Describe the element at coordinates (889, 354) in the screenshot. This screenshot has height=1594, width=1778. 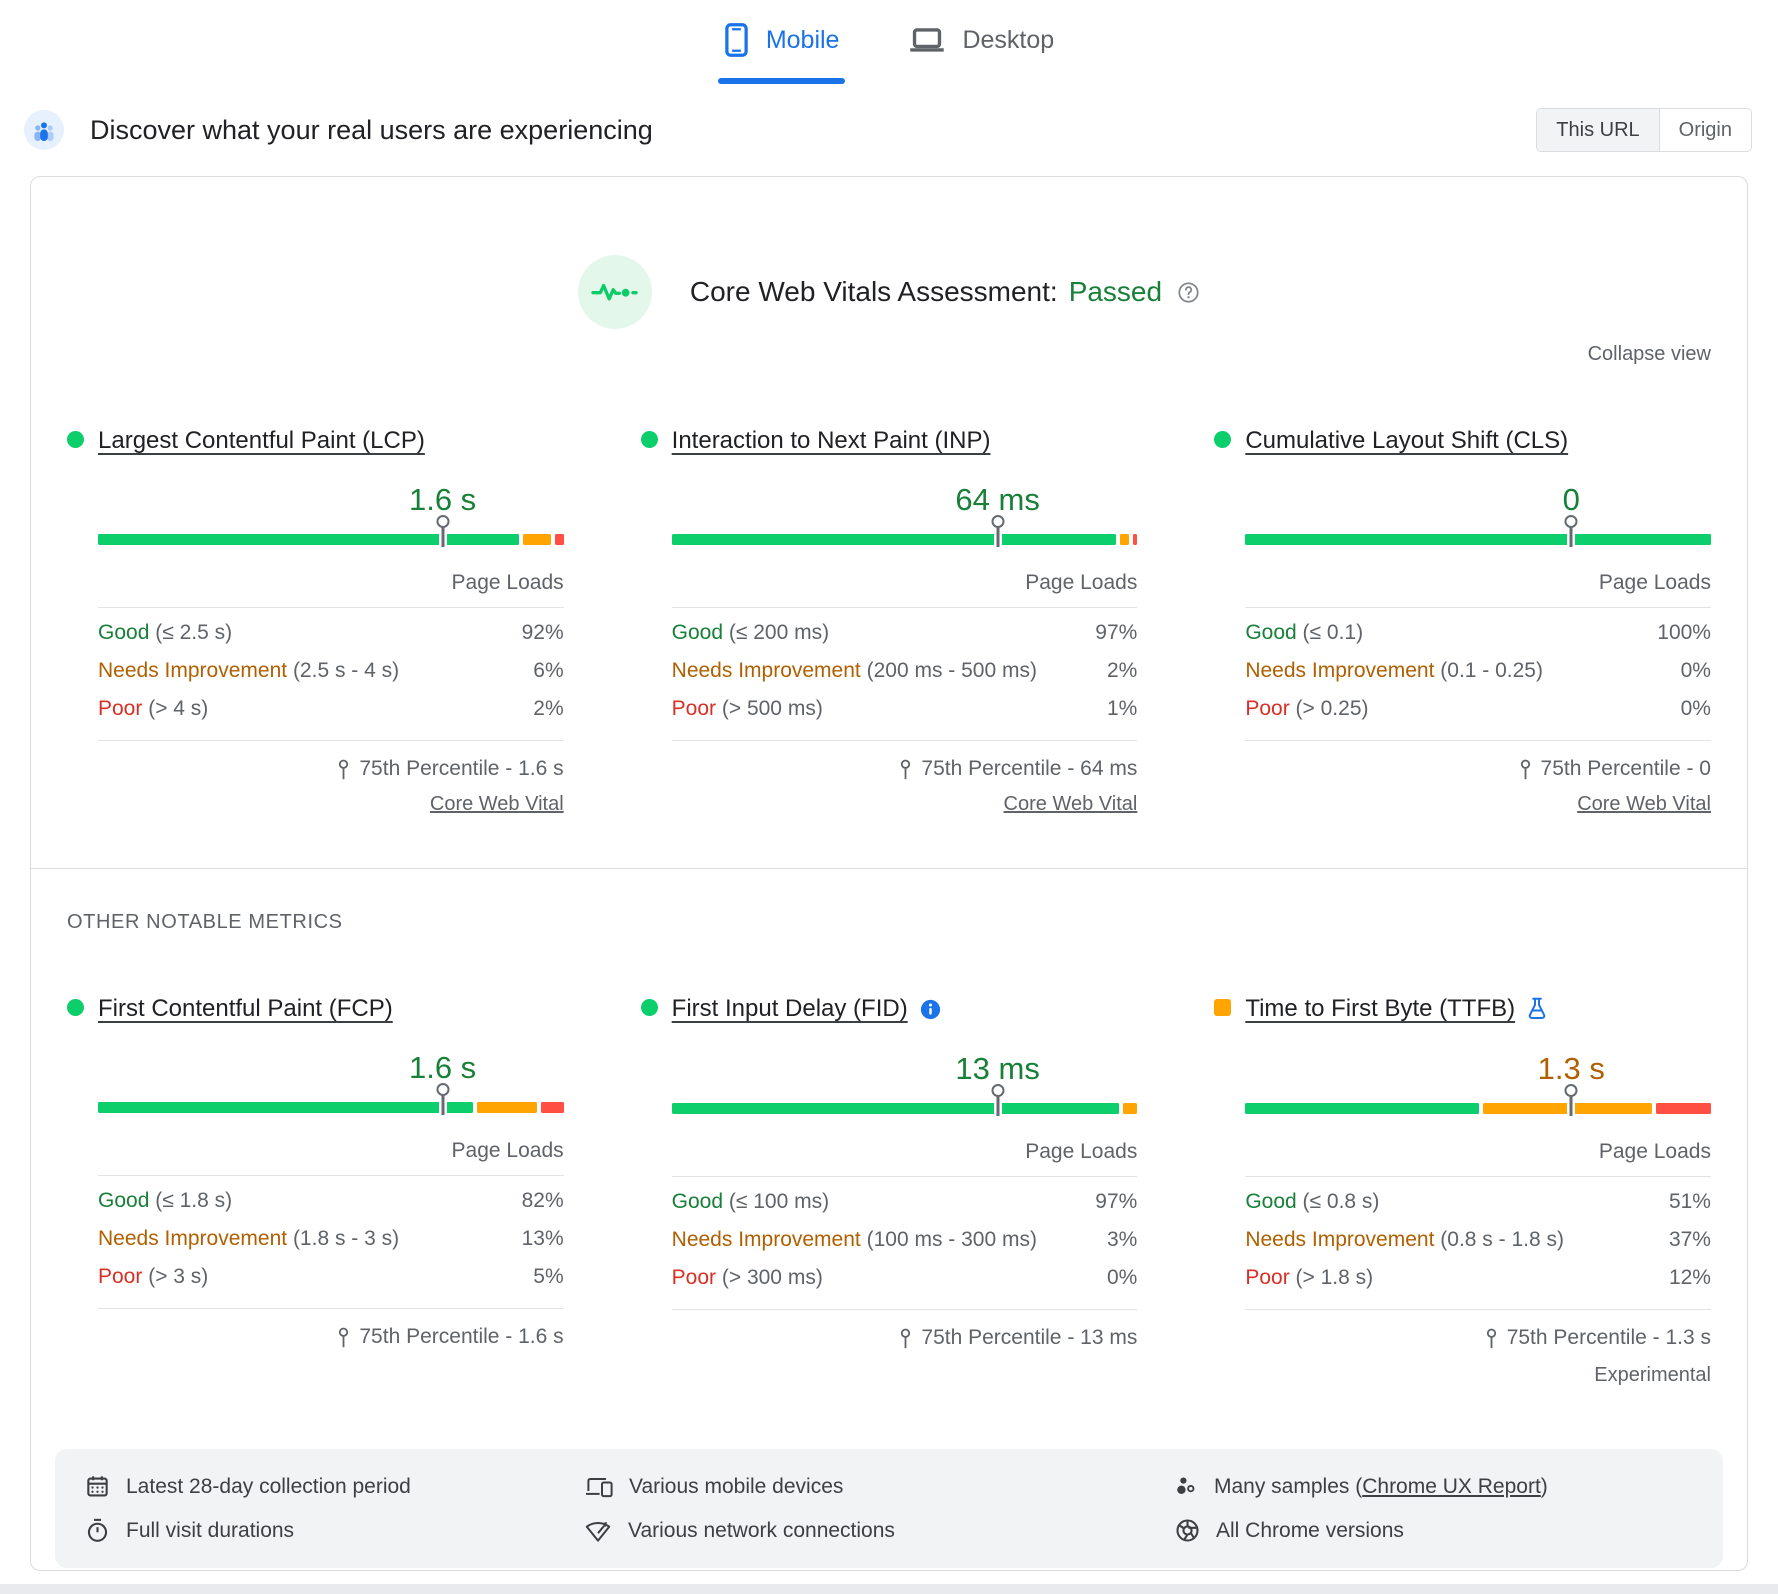
I see `collapse-row: Collapse view` at that location.